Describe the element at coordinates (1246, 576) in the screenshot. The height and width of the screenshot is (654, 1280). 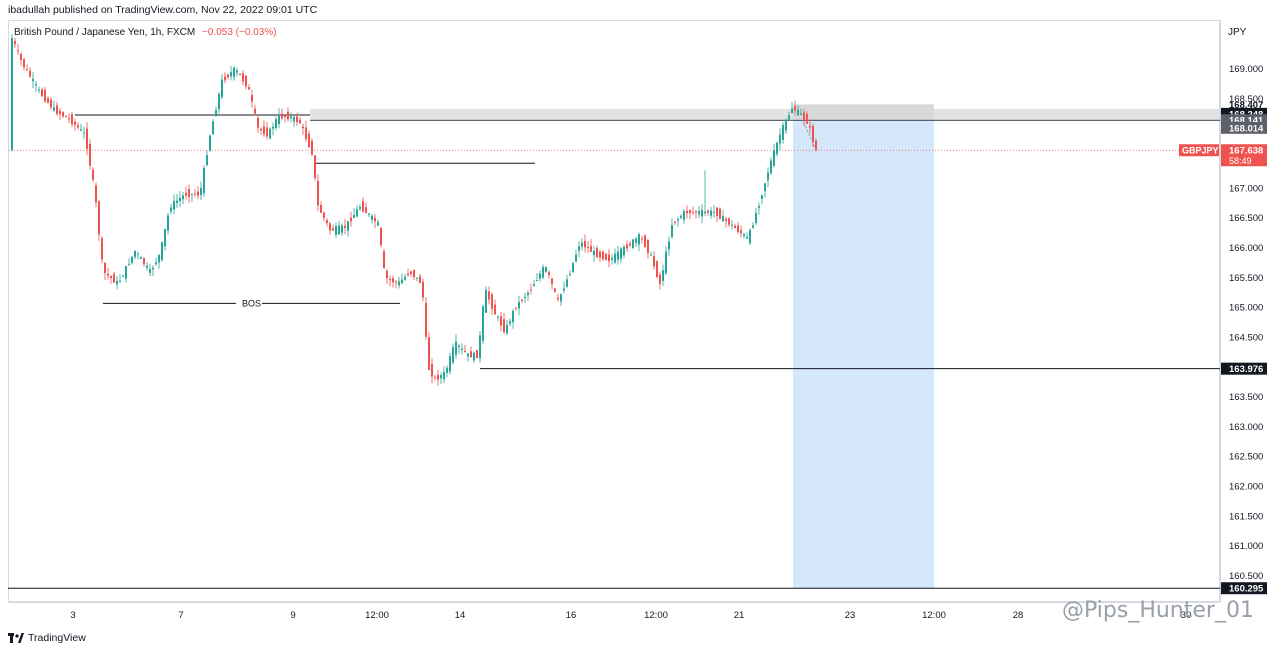
I see `price-tick-label: 160.500` at that location.